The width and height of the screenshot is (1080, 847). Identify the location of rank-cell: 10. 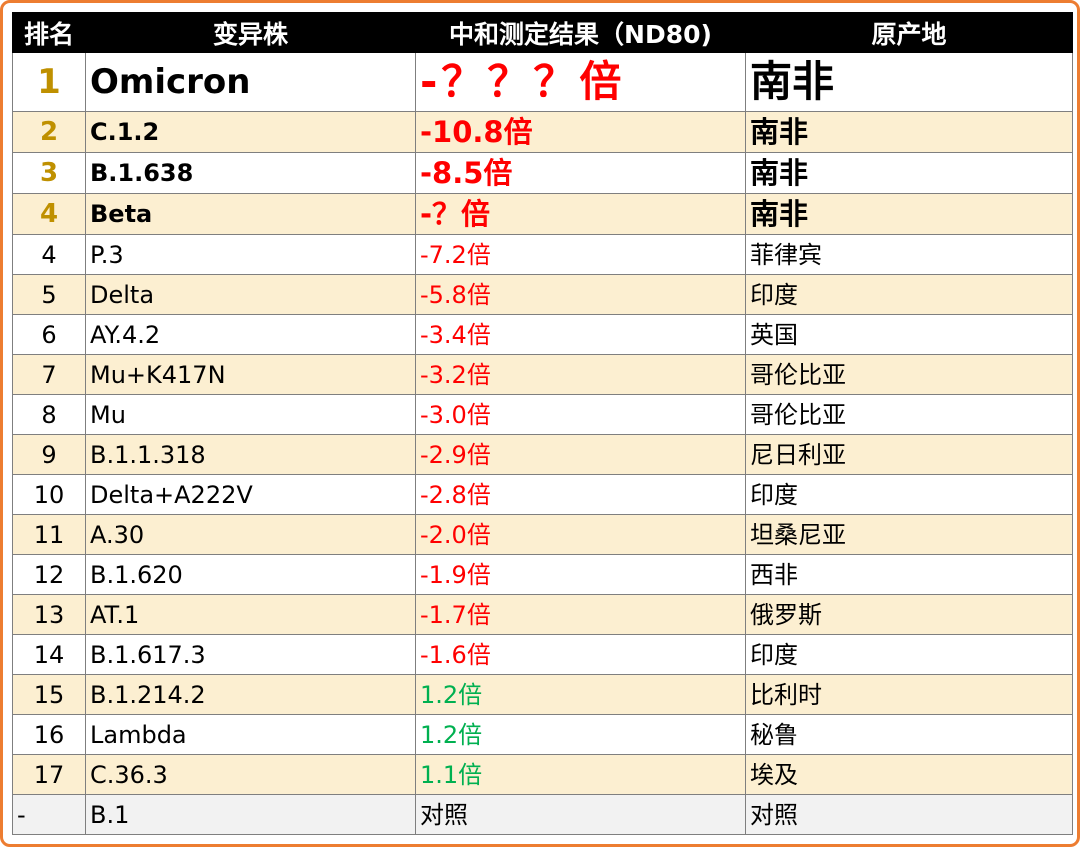
(49, 494).